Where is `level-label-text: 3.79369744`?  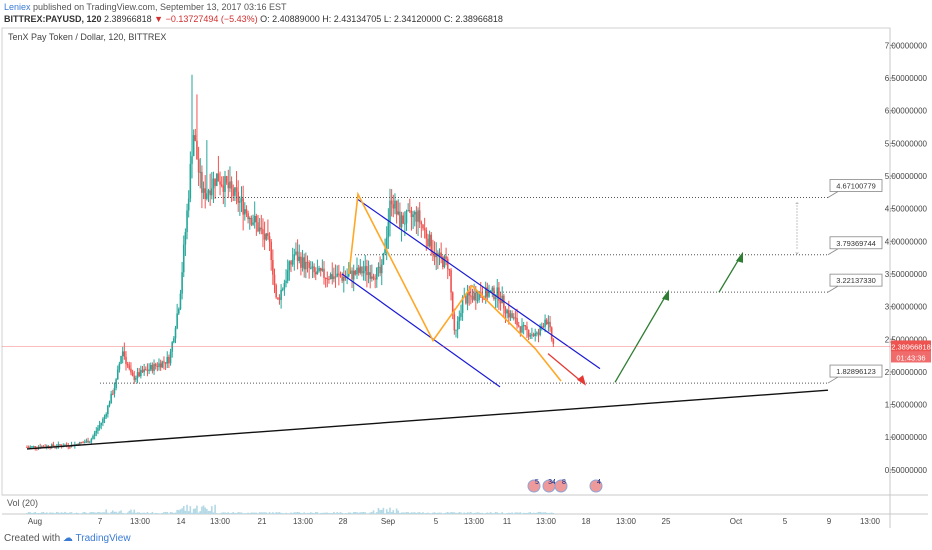 level-label-text: 3.79369744 is located at coordinates (856, 243).